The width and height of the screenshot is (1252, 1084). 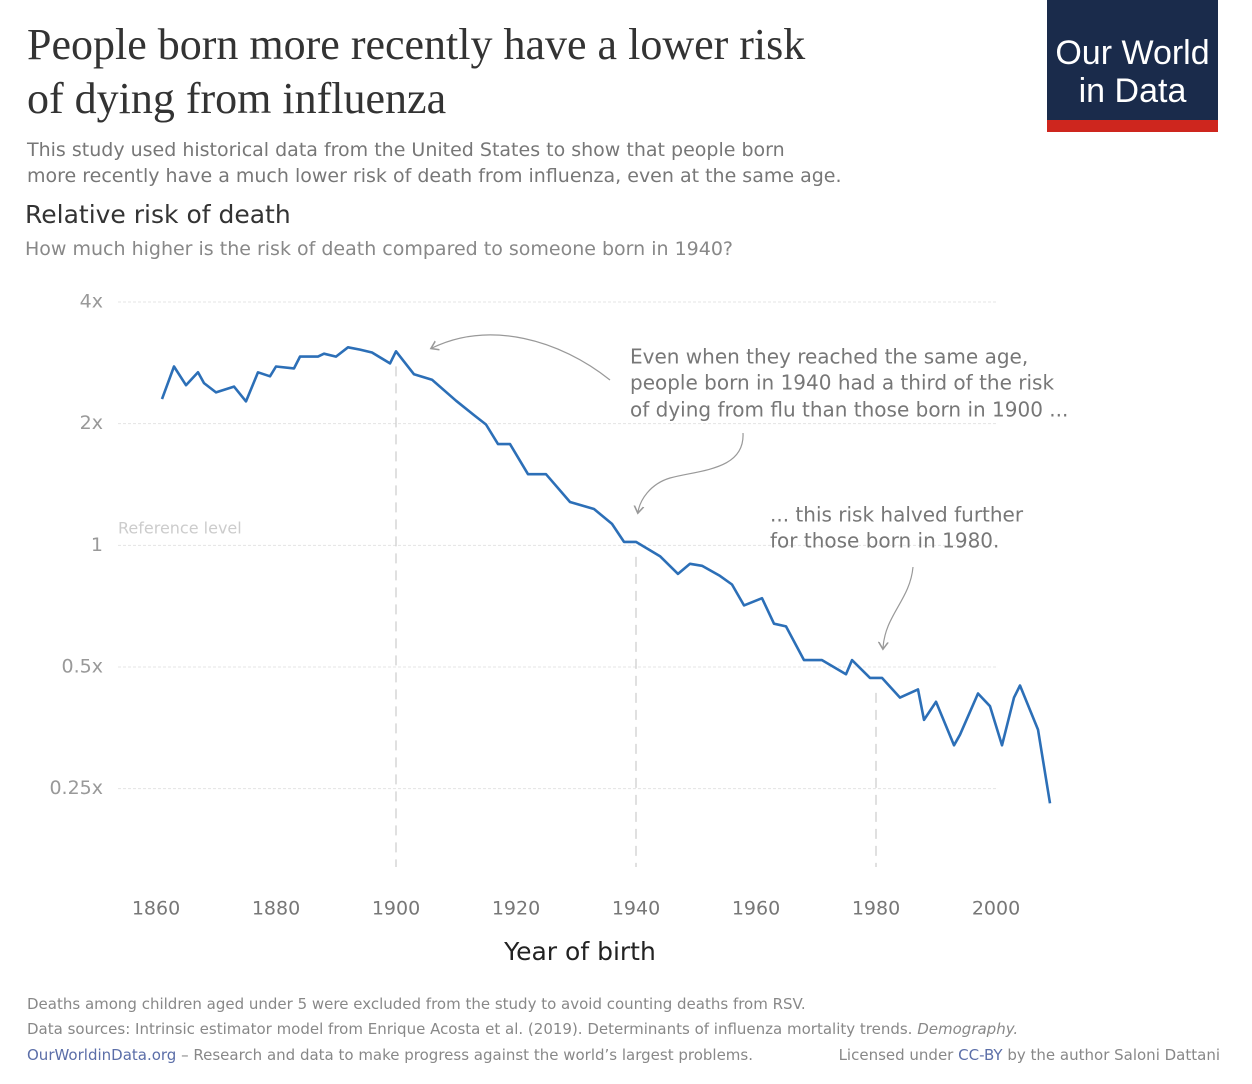 What do you see at coordinates (91, 302) in the screenshot?
I see `y-tick-label: 4x` at bounding box center [91, 302].